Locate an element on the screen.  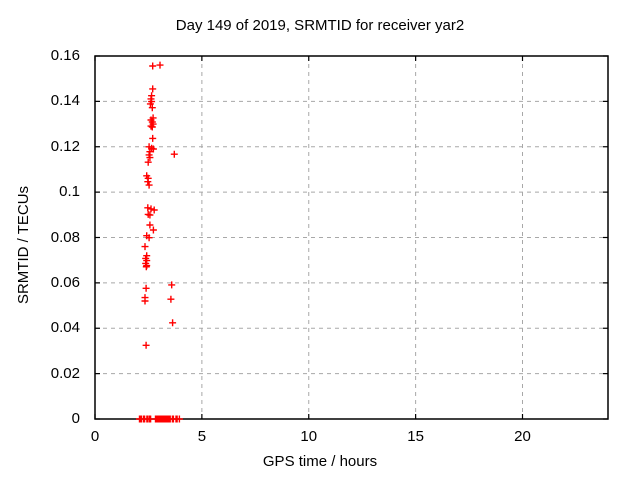
y-tick-label: 0.02 is located at coordinates (65, 373).